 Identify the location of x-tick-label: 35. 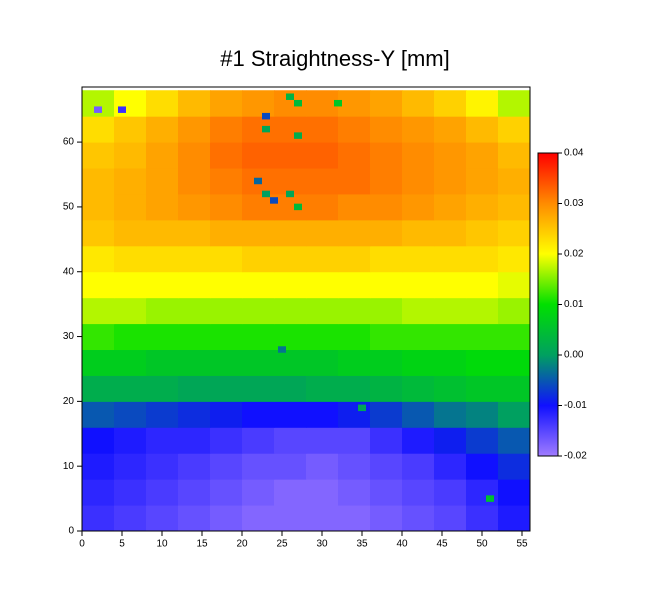
(362, 544).